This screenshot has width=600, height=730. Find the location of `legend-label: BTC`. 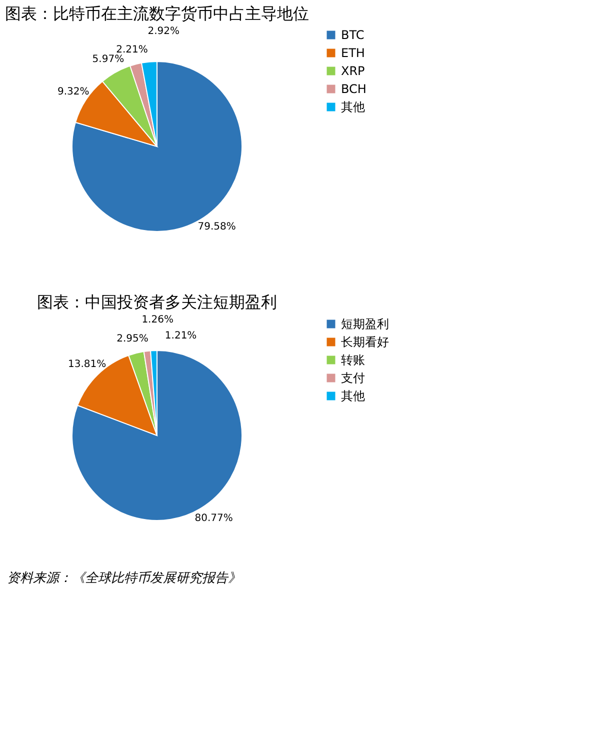

legend-label: BTC is located at coordinates (352, 35).